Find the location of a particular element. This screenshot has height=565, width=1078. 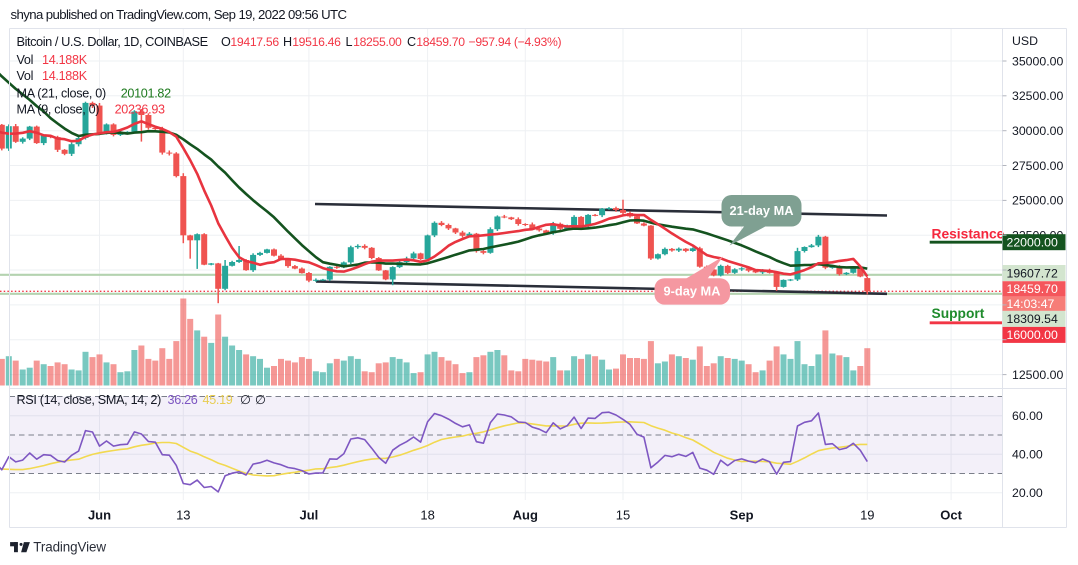

svg-text: 18255.00 is located at coordinates (377, 42).